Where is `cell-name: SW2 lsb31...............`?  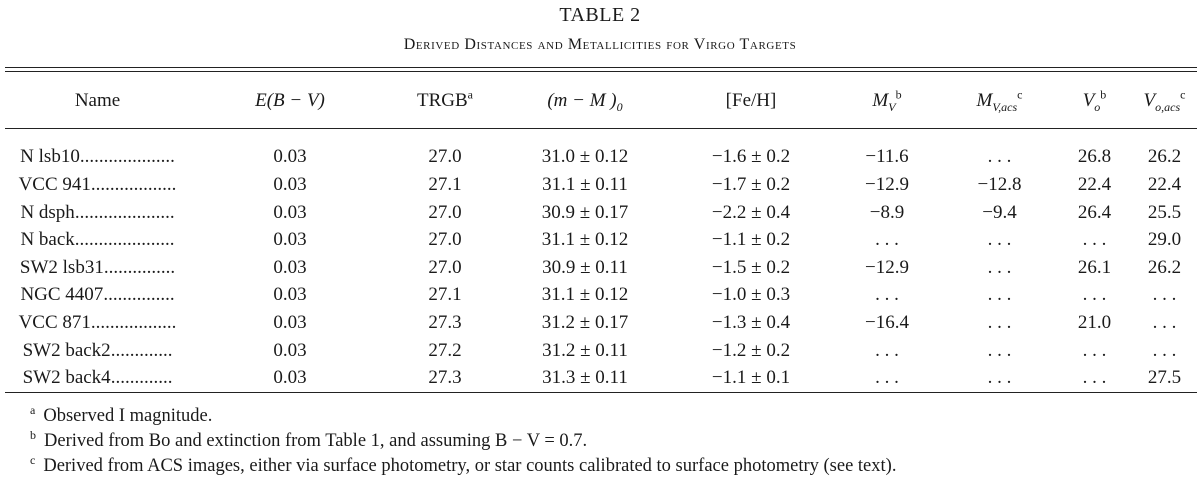 cell-name: SW2 lsb31............... is located at coordinates (97, 268).